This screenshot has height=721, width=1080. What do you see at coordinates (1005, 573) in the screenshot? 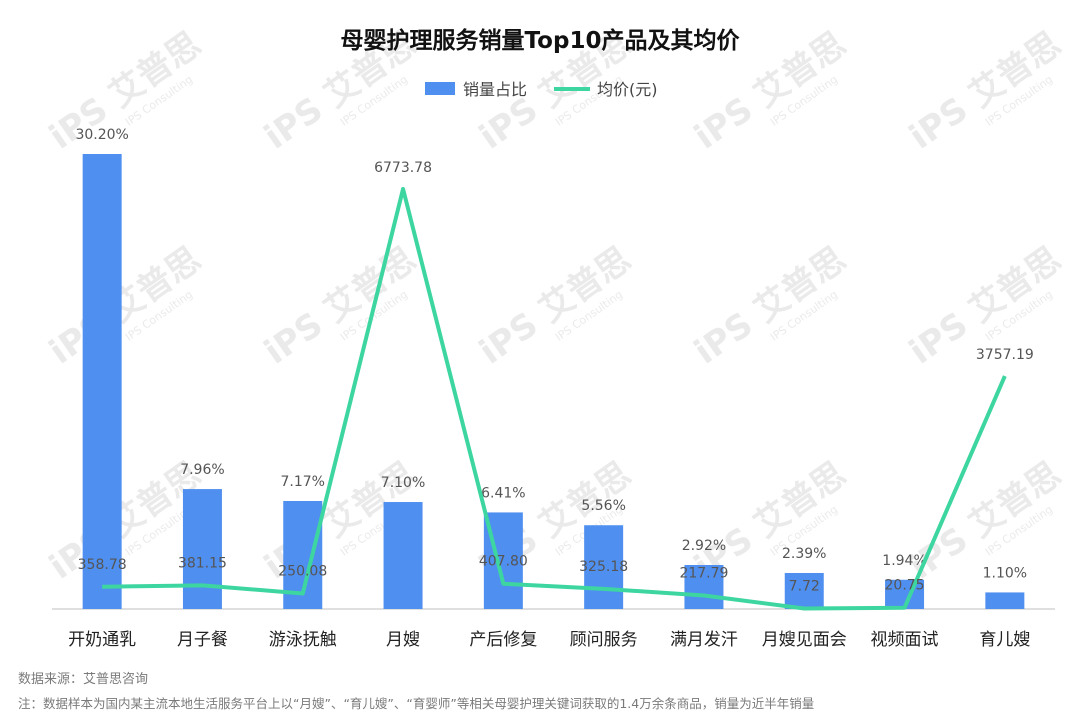
I see `bar-value-label: 1.10%` at bounding box center [1005, 573].